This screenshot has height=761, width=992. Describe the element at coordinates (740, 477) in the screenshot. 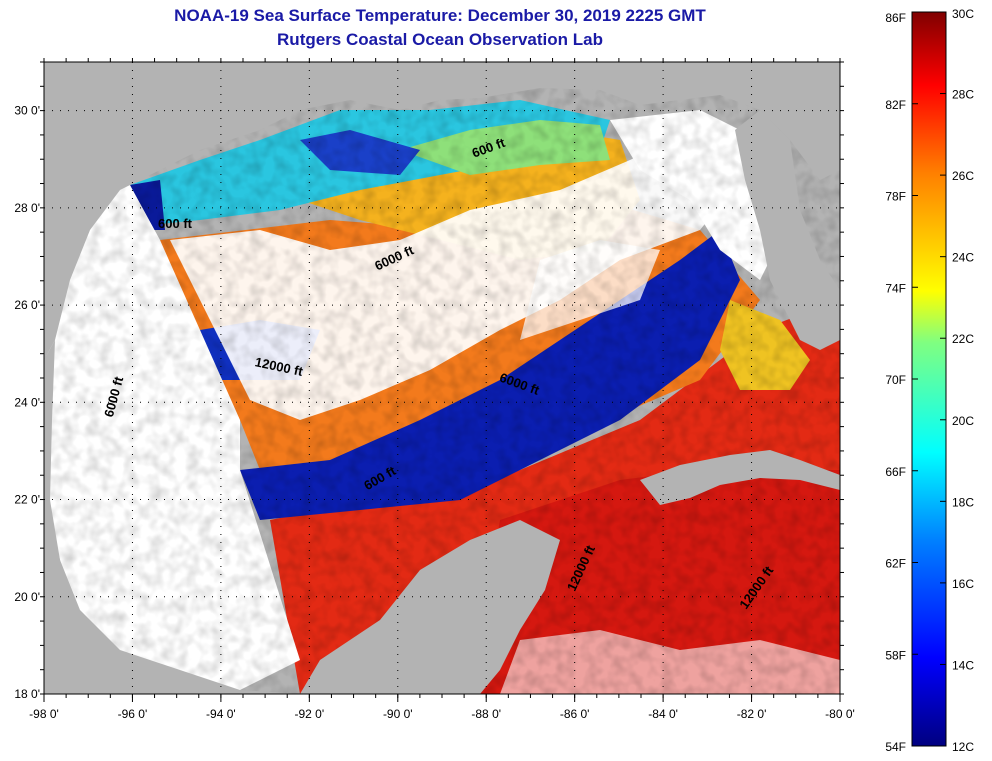

I see `land-cuba` at that location.